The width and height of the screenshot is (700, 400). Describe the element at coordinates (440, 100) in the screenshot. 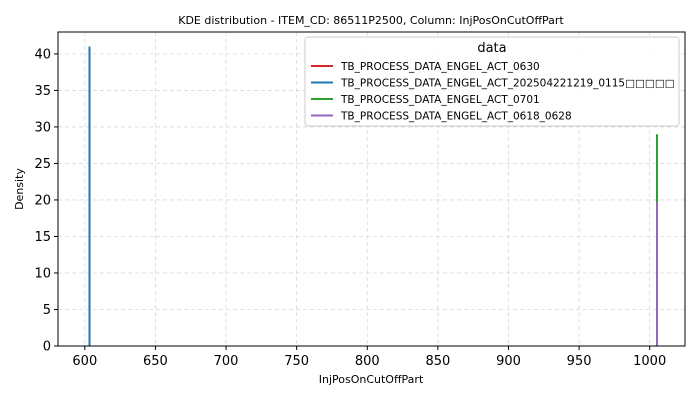

I see `legend-label: TB_PROCESS_DATA_ENGEL_ACT_0701` at that location.